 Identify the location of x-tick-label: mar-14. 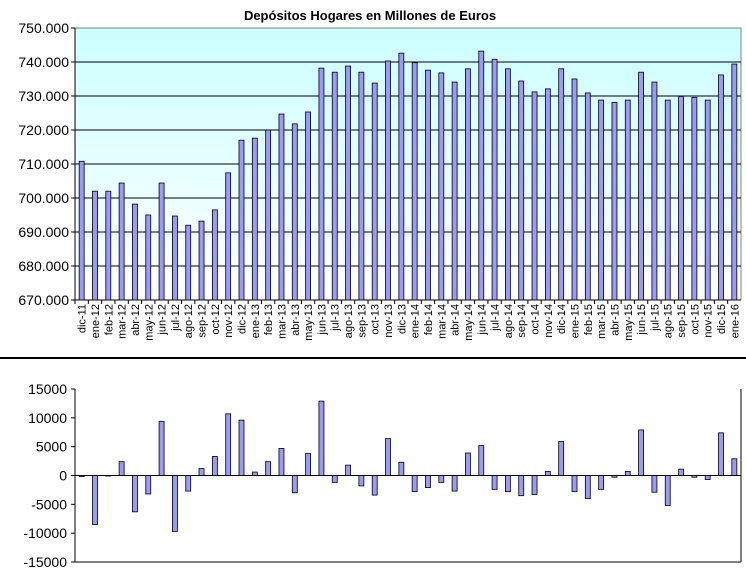
(442, 321).